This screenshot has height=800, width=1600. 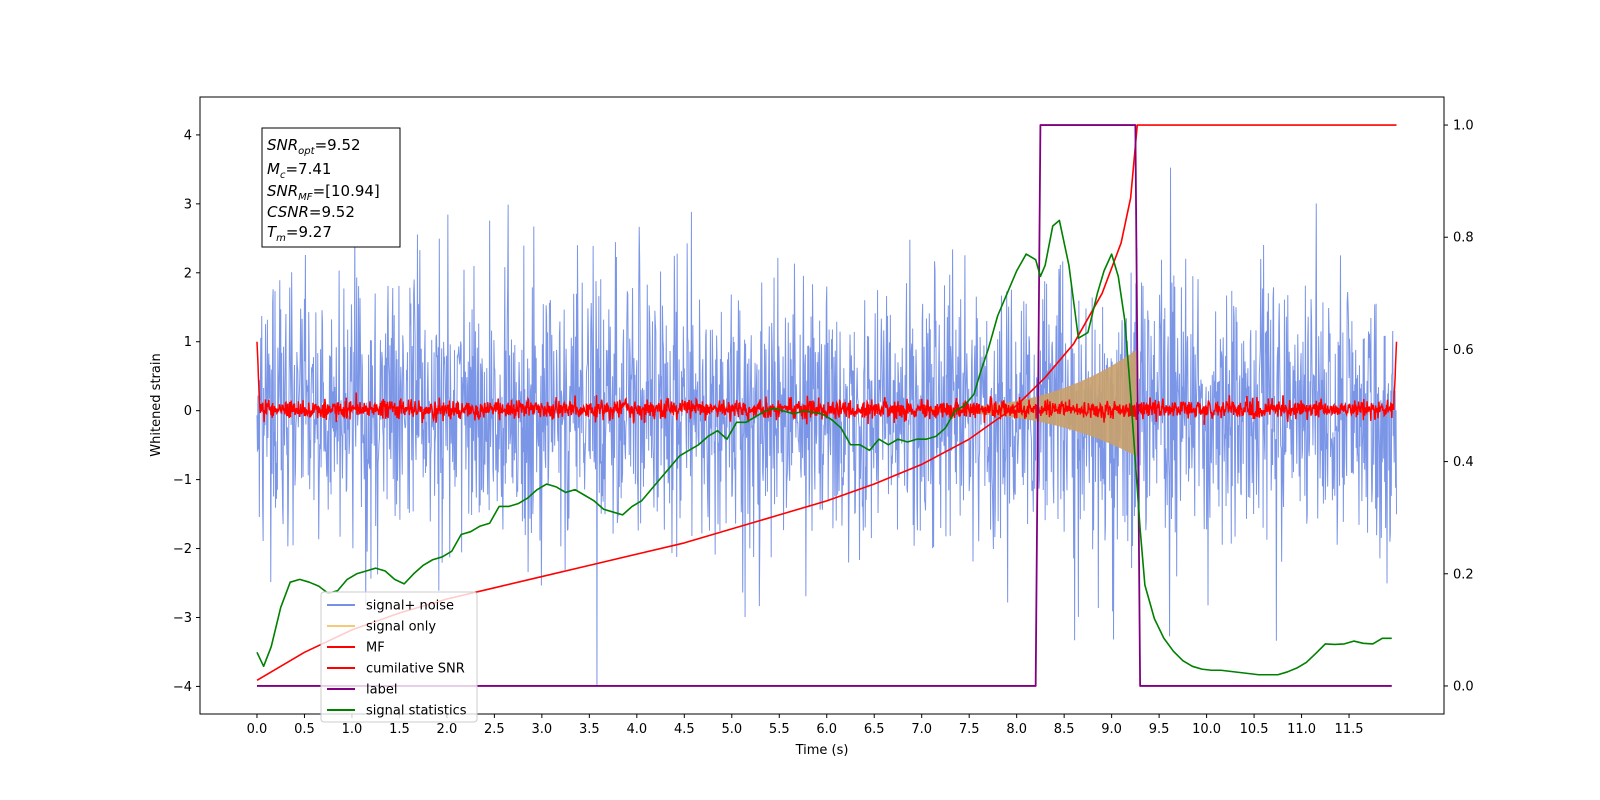 I want to click on y-tick-label-left: −1, so click(x=182, y=480).